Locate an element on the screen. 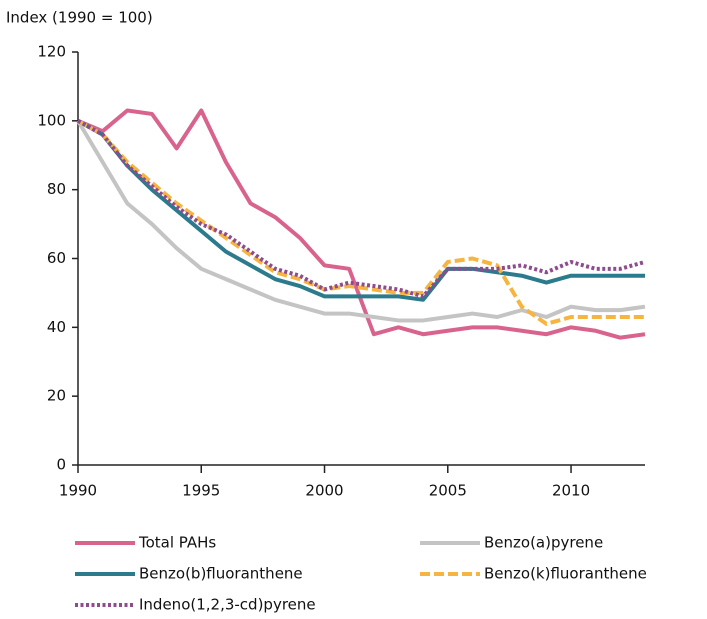  x-tick-label: 2000 is located at coordinates (324, 491).